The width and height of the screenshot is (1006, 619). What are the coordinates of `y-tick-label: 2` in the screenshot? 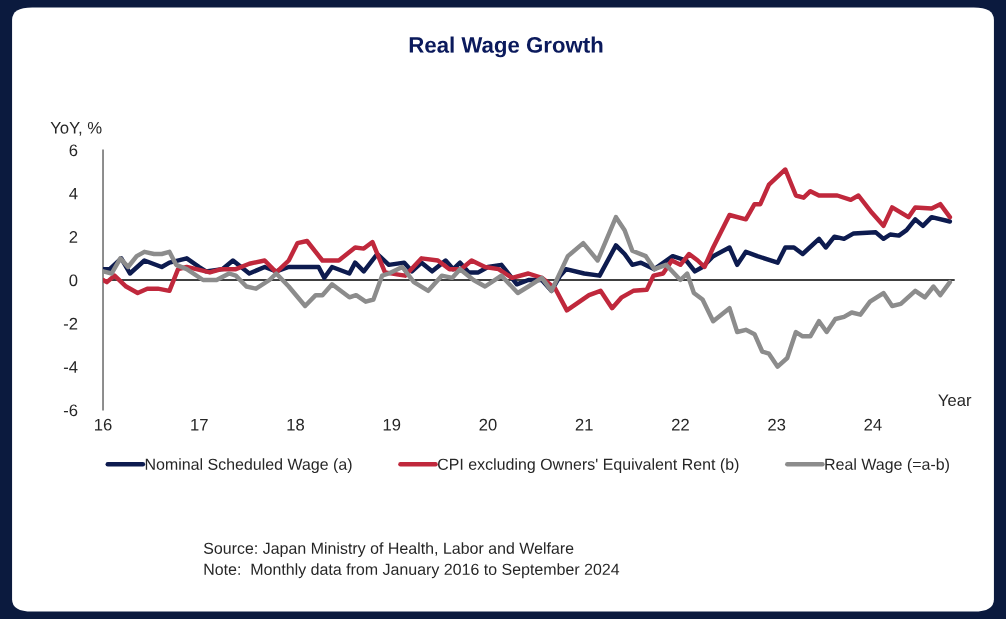 It's located at (73, 237).